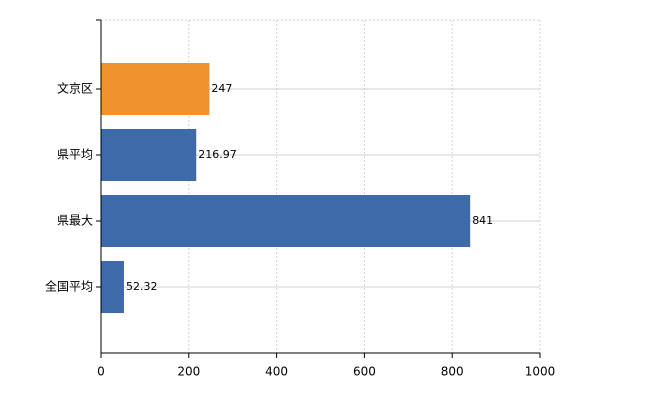 The image size is (650, 400). I want to click on y-tick-label: 県平均, so click(75, 155).